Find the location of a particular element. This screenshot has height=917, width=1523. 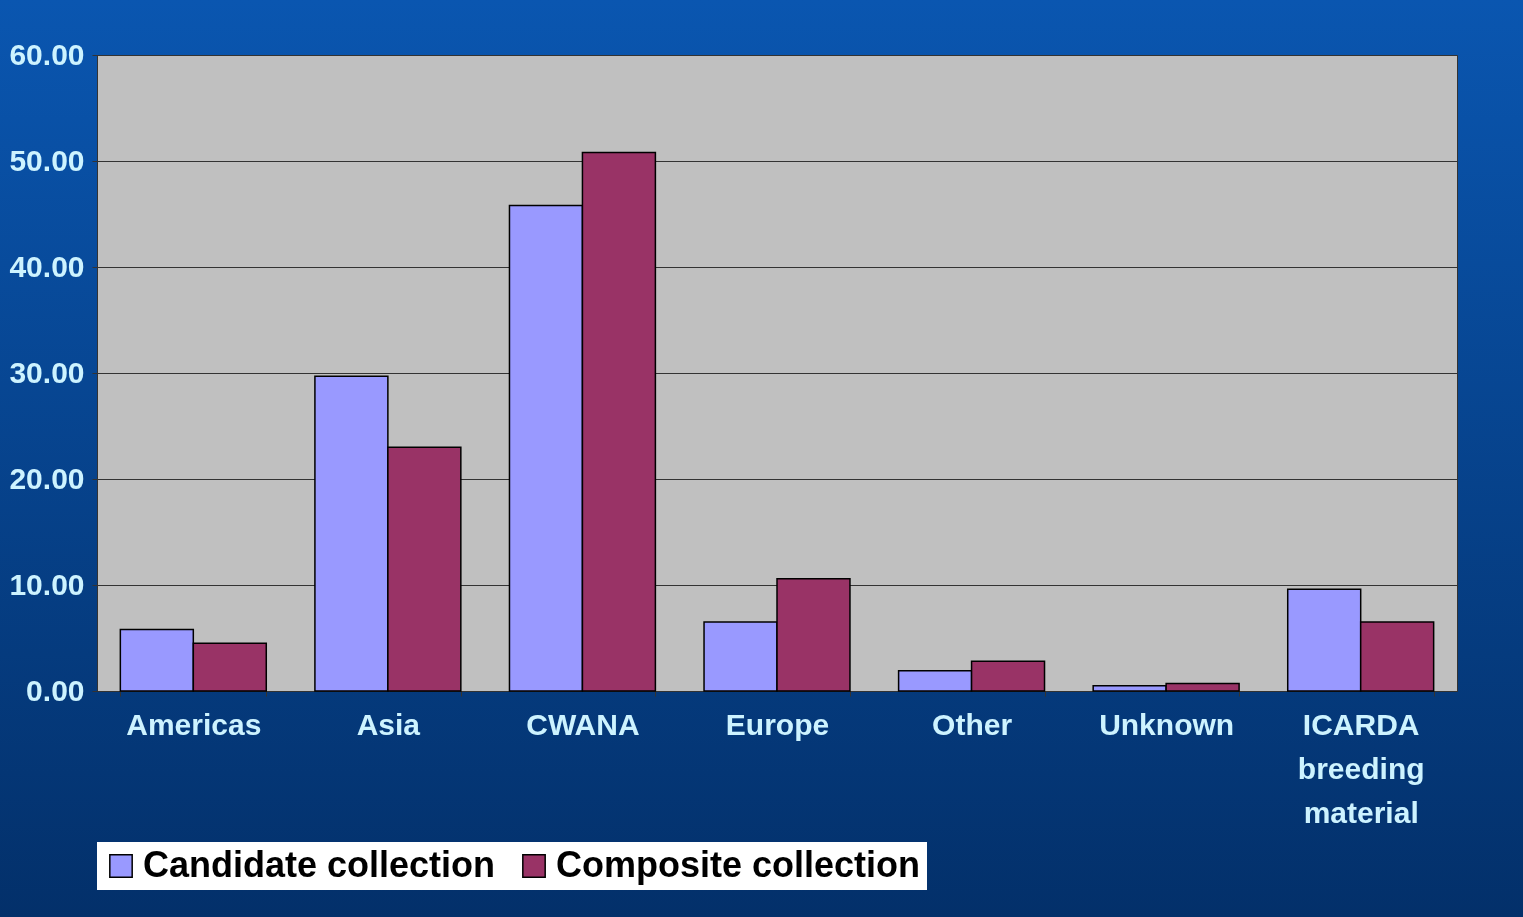

y-tick-label: 30.00 is located at coordinates (47, 372).